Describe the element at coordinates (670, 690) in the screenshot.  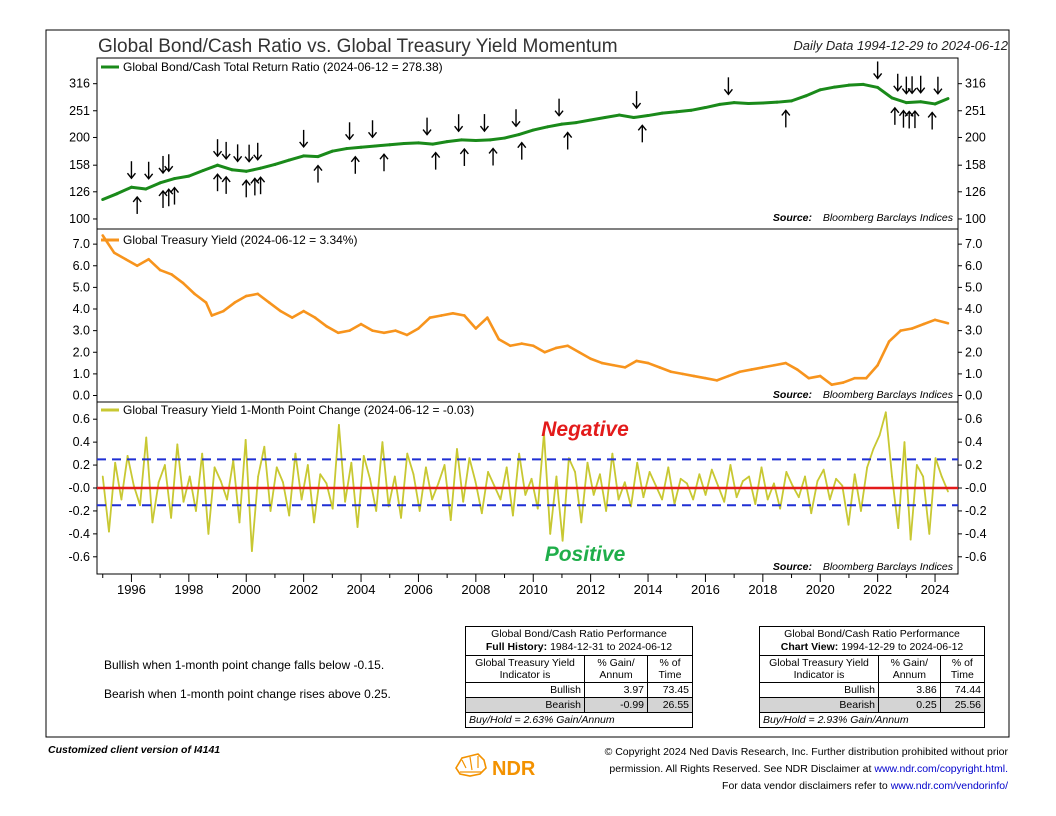
I see `row-time: 73.45` at that location.